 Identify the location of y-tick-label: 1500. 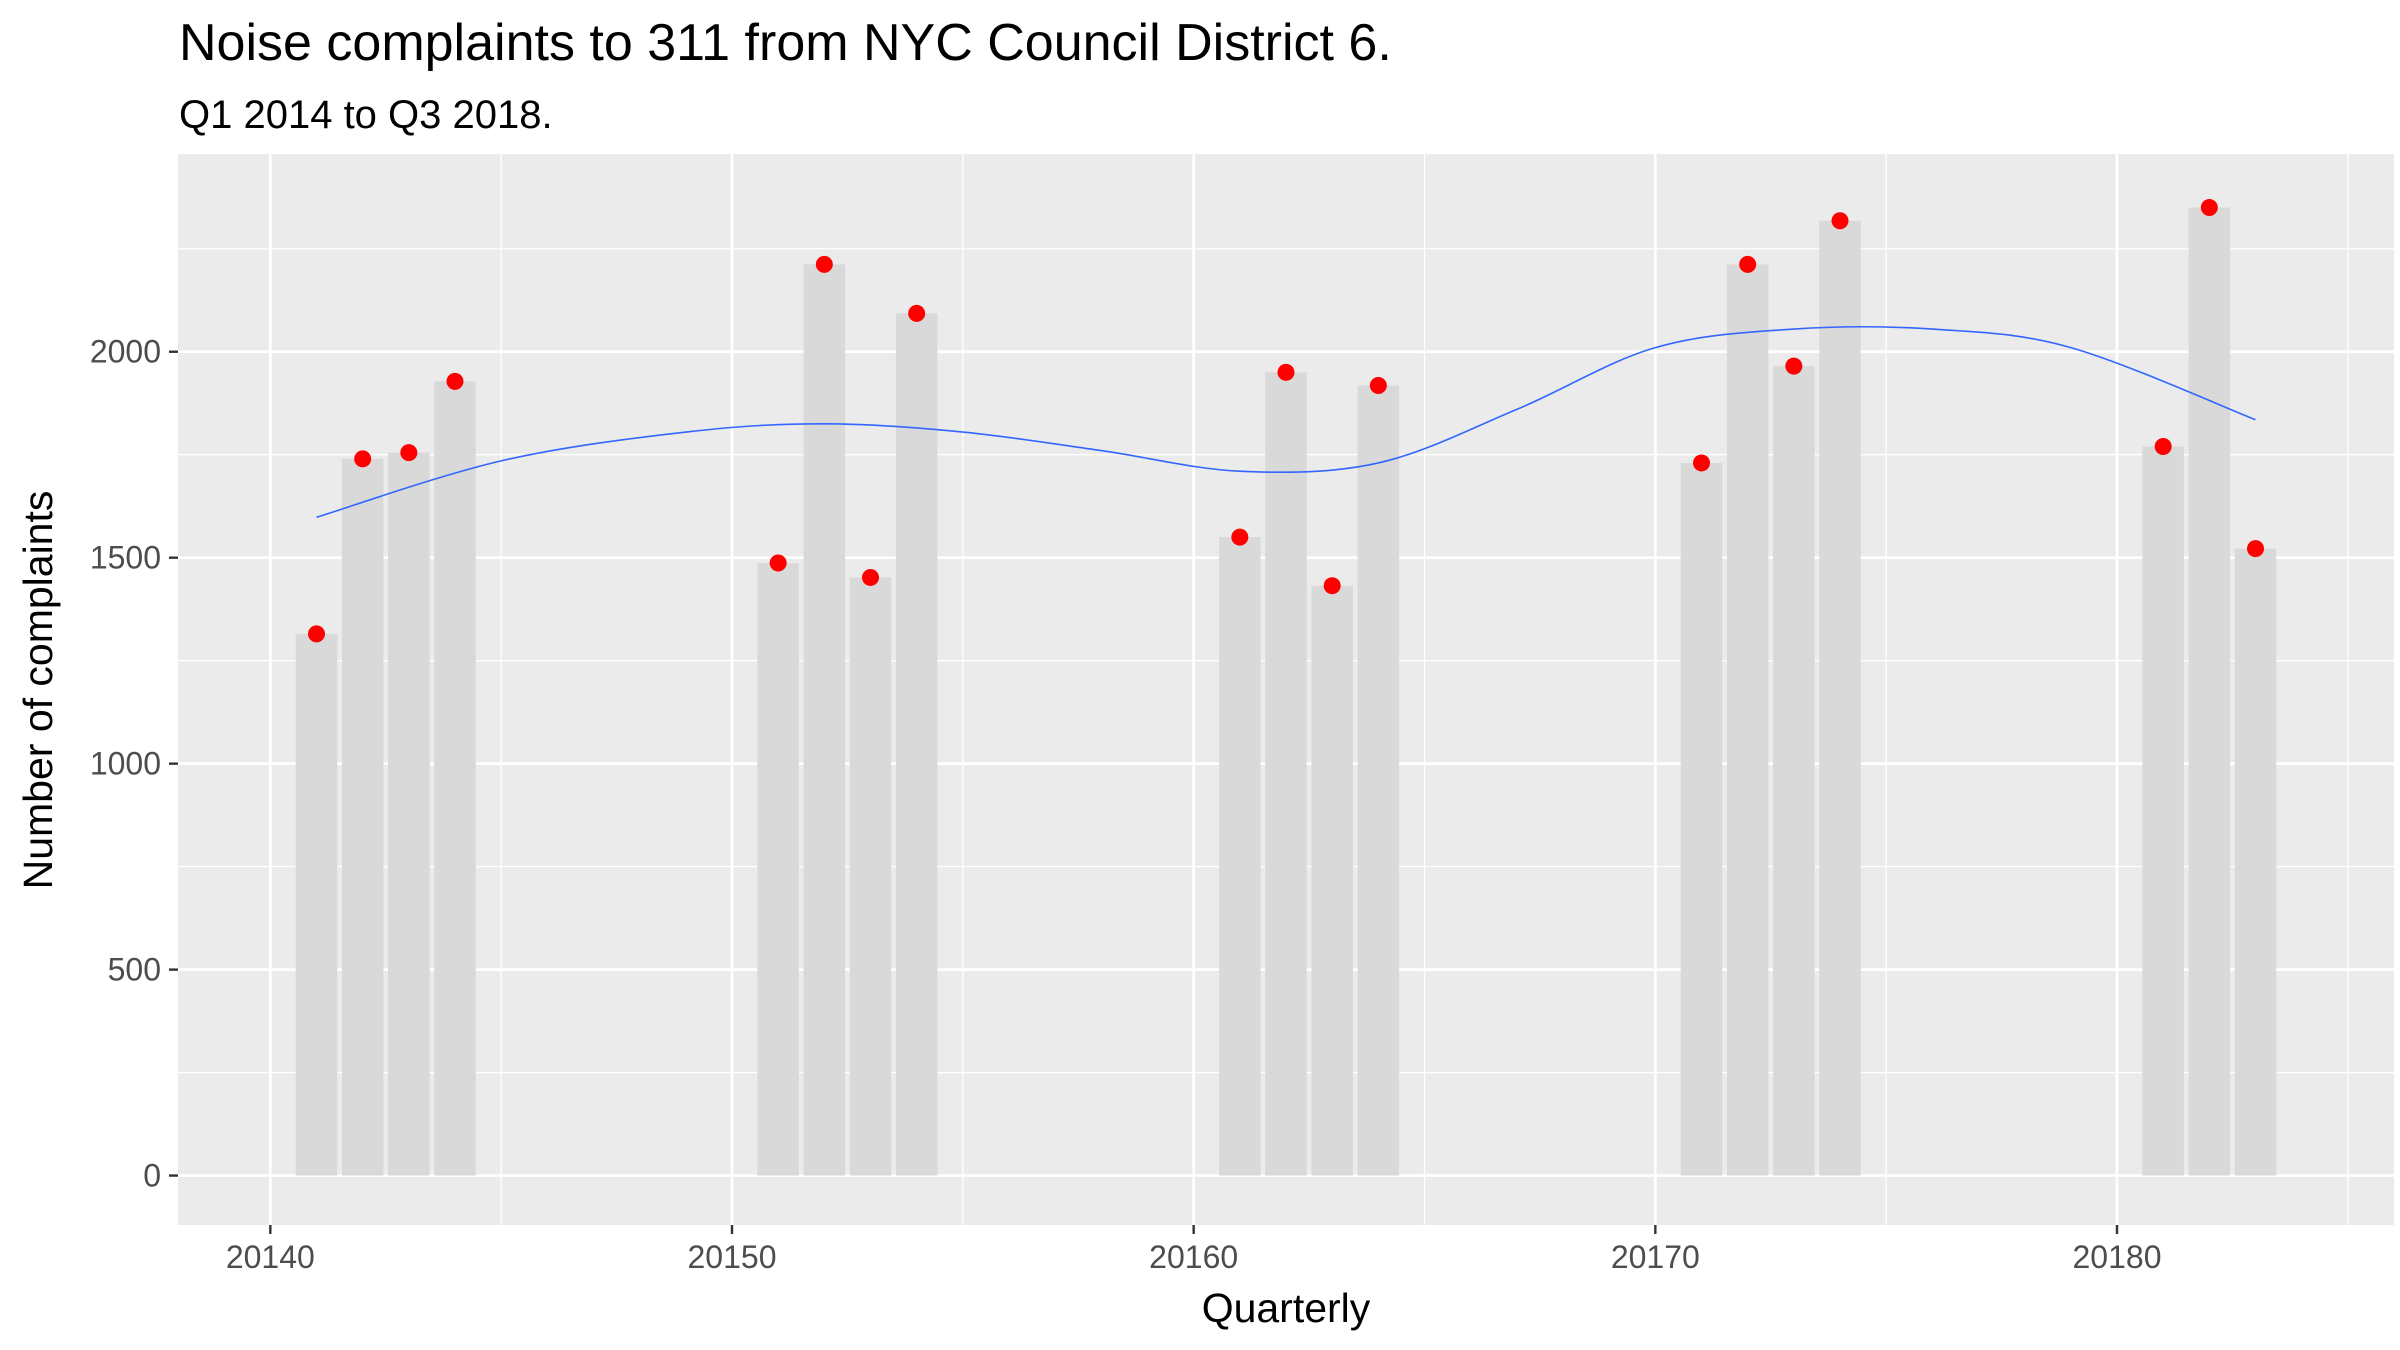
(125, 558).